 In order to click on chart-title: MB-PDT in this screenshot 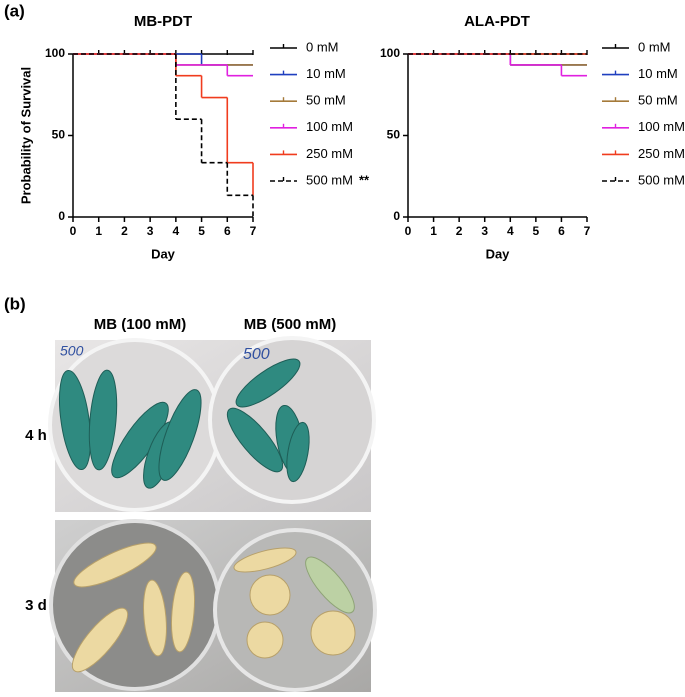, I will do `click(163, 21)`.